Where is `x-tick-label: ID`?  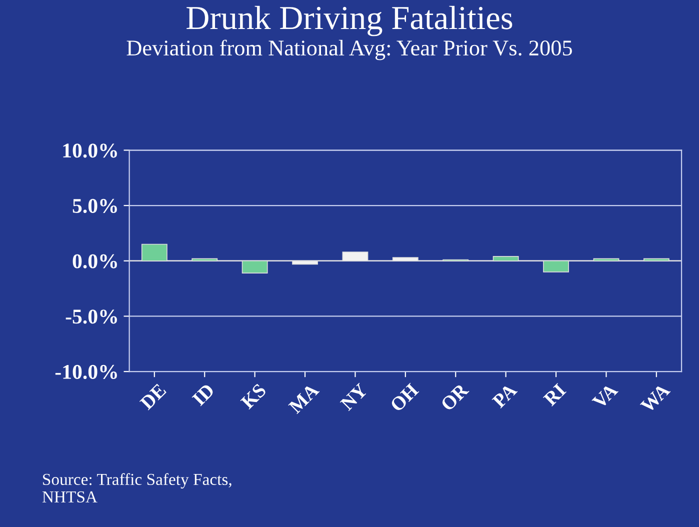
x-tick-label: ID is located at coordinates (203, 394).